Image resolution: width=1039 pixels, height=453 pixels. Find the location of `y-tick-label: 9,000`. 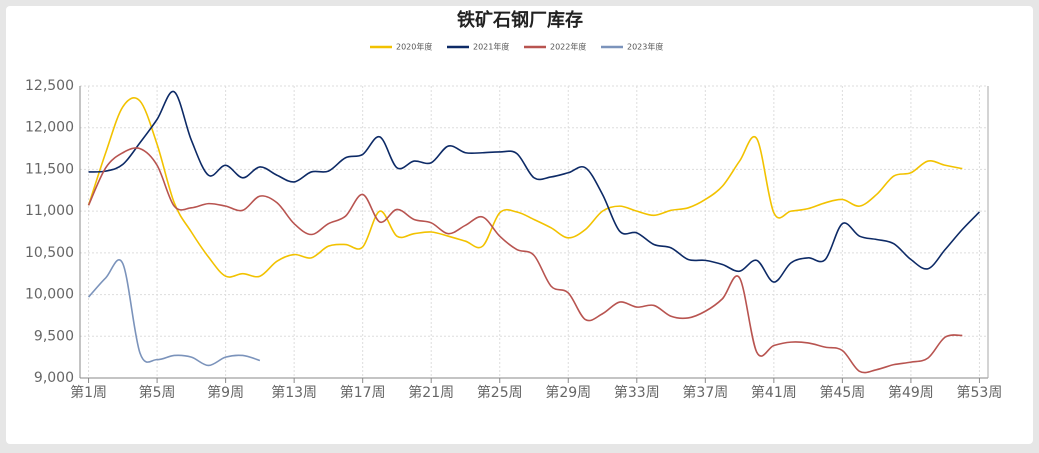

y-tick-label: 9,000 is located at coordinates (54, 378).